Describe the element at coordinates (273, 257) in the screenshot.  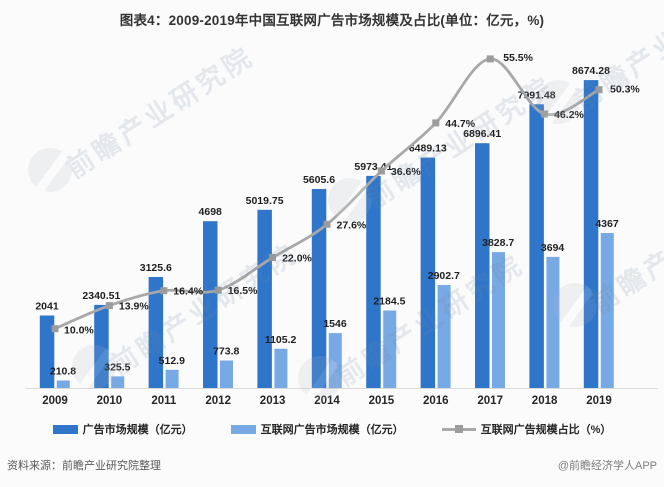
I see `share-line-marker-2013` at that location.